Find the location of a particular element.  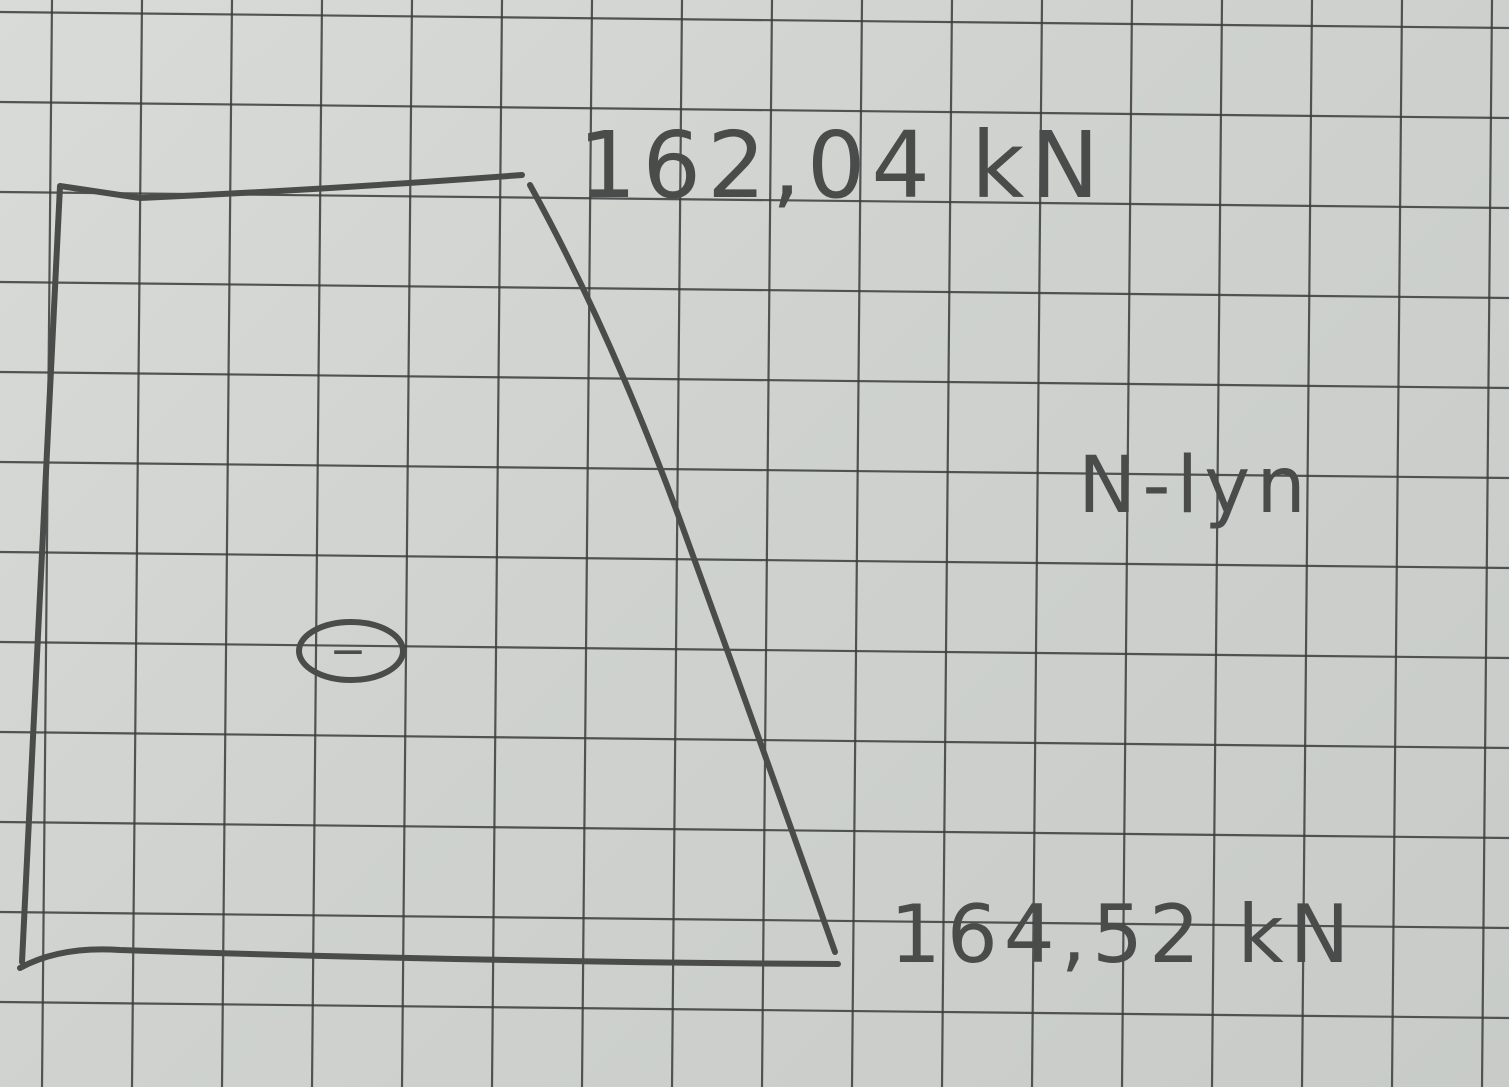

top-value-label: 162,04 kN is located at coordinates (841, 165).